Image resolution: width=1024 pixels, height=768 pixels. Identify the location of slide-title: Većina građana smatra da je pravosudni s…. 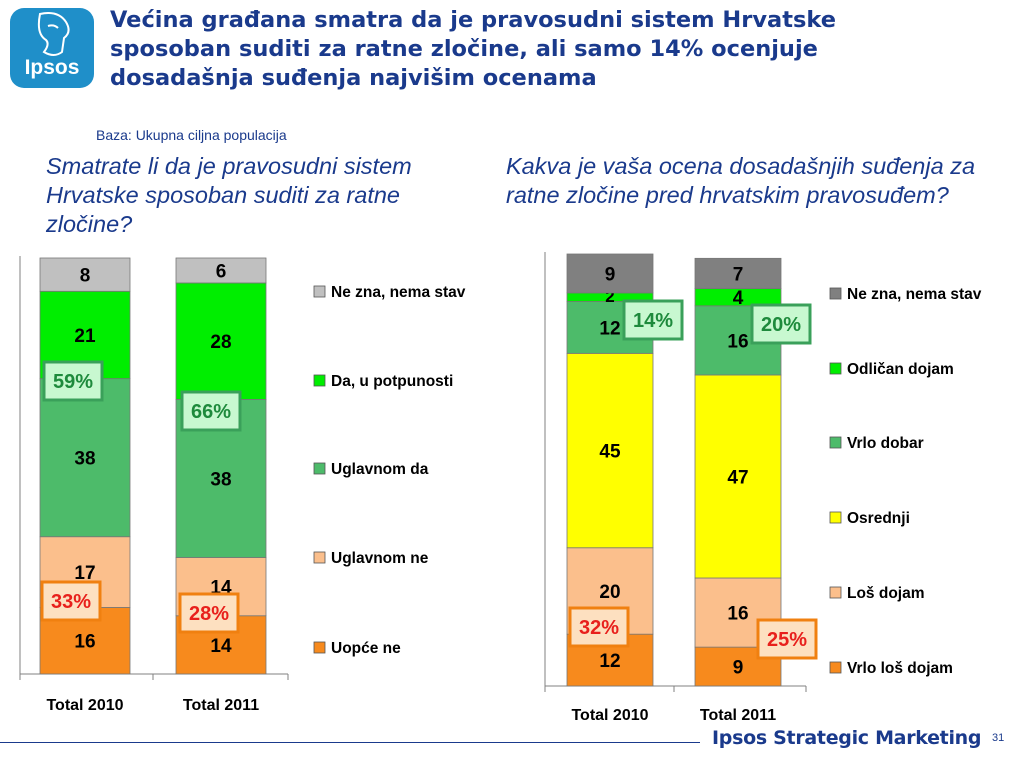
(560, 49).